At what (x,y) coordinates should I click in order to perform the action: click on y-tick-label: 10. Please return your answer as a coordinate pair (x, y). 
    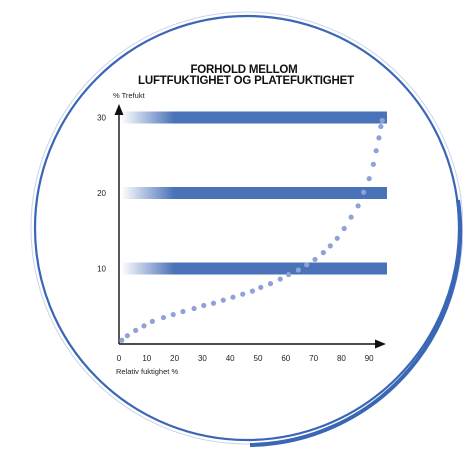
    Looking at the image, I should click on (101, 269).